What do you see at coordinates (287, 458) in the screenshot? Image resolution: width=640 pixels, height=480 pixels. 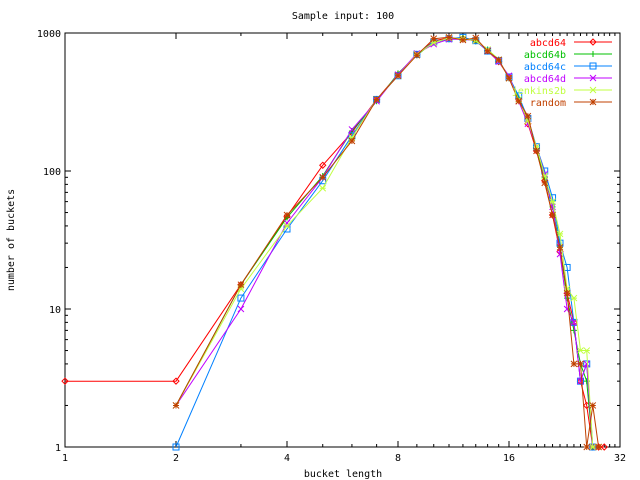 I see `x-tick-label: 4` at bounding box center [287, 458].